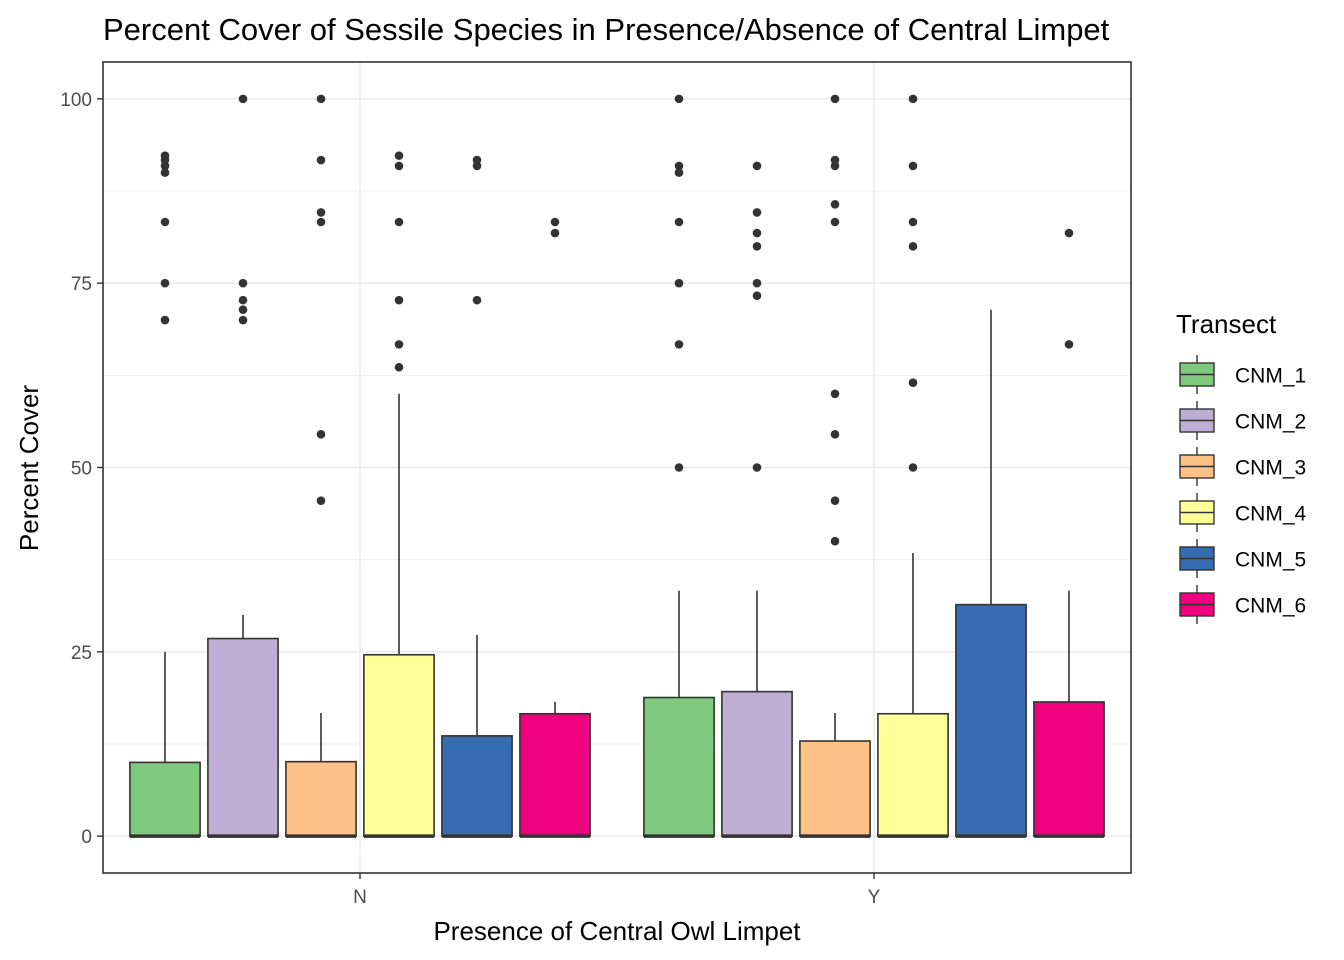  Describe the element at coordinates (1270, 468) in the screenshot. I see `legend-label: CNM_3` at that location.